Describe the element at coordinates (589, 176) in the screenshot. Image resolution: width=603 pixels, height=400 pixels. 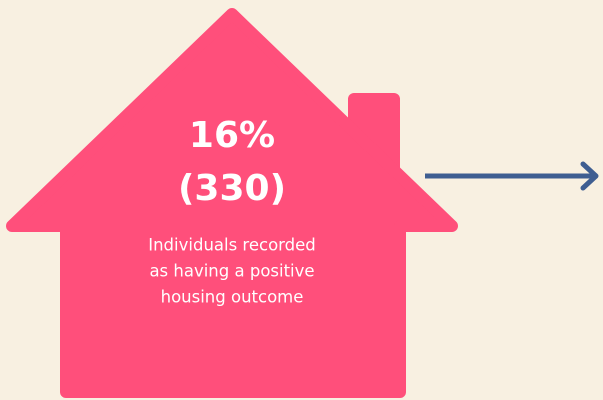
I see `arrow-head` at that location.